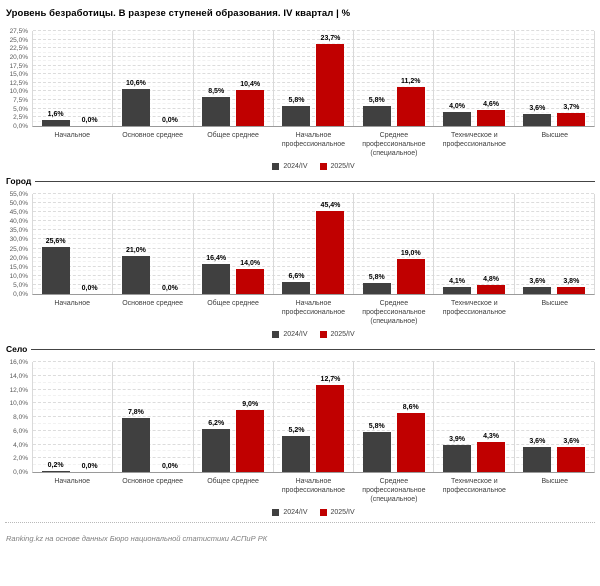  Describe the element at coordinates (216, 446) in the screenshot. I see `bar-2024-iv: 6,2%` at that location.